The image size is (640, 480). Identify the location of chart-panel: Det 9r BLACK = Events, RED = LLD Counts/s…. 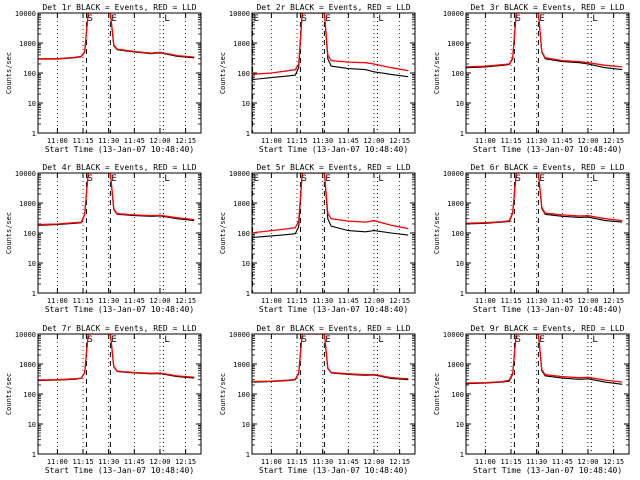
(531, 399).